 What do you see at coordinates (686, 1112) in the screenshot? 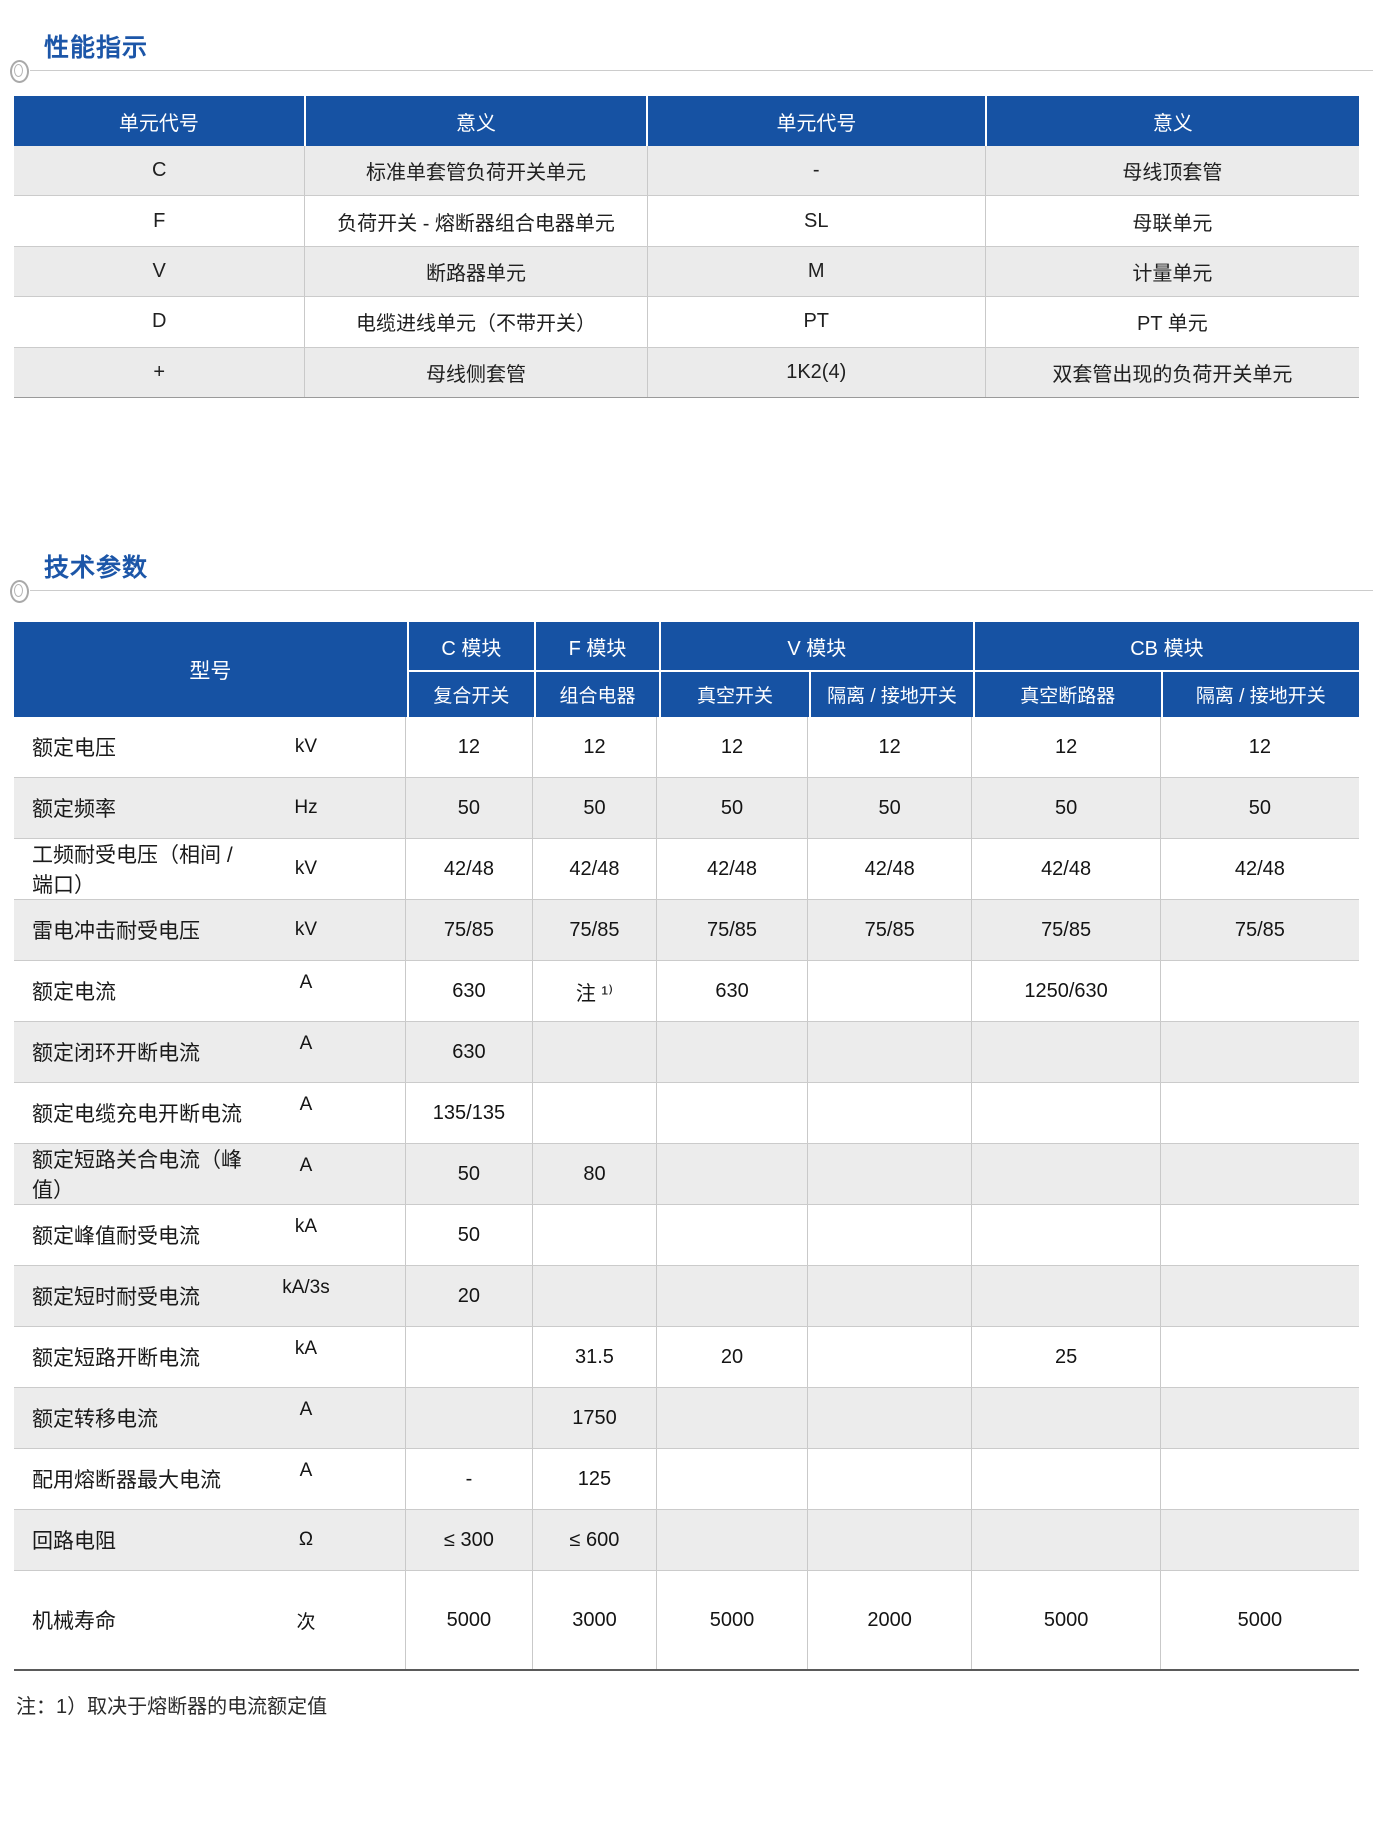
I see `table-row: 额定电缆充电开断电流 A 135/135` at bounding box center [686, 1112].